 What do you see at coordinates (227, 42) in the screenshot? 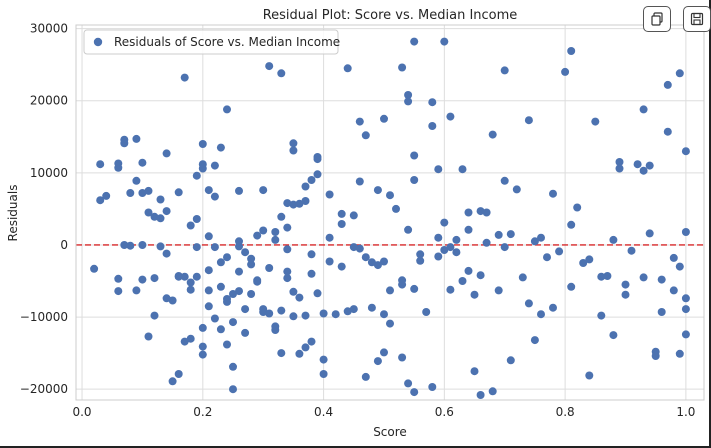
I see `legend-label: Residuals of Score vs. Median Income` at bounding box center [227, 42].